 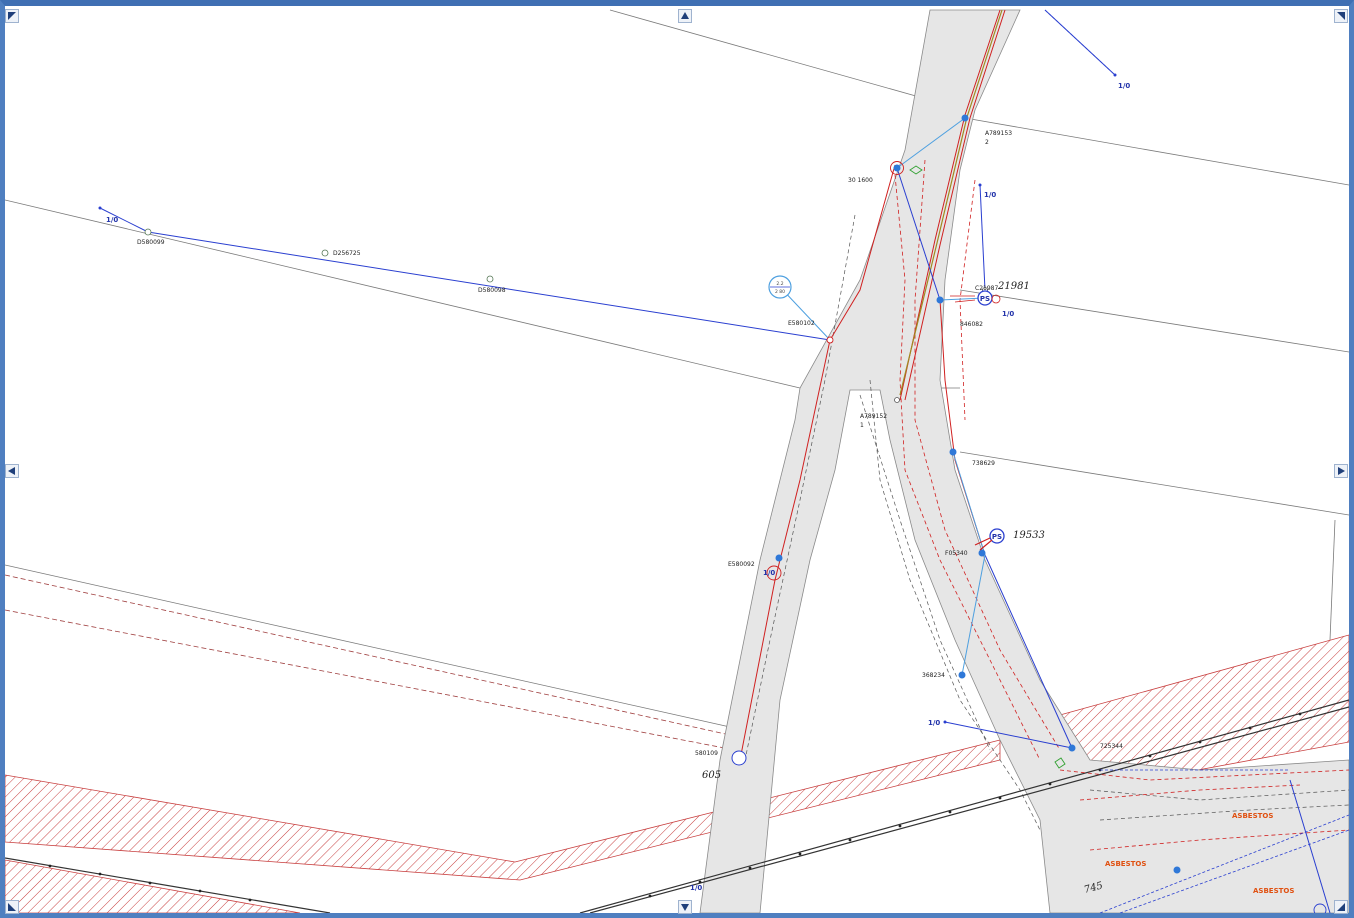 What do you see at coordinates (1125, 864) in the screenshot?
I see `label-asbestos-2: ASBESTOS` at bounding box center [1125, 864].